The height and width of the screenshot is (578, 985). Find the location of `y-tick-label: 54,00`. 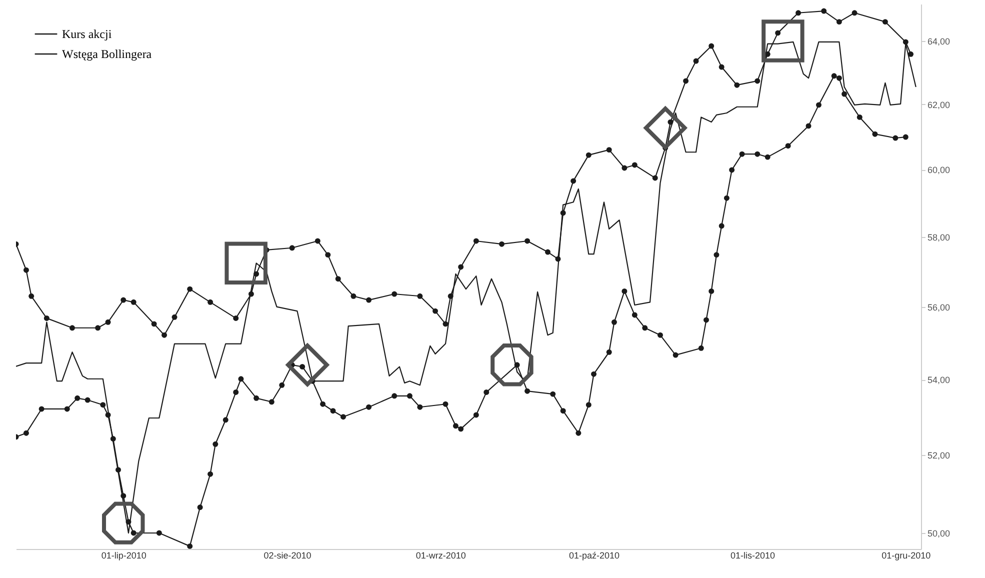

y-tick-label: 54,00 is located at coordinates (939, 380).